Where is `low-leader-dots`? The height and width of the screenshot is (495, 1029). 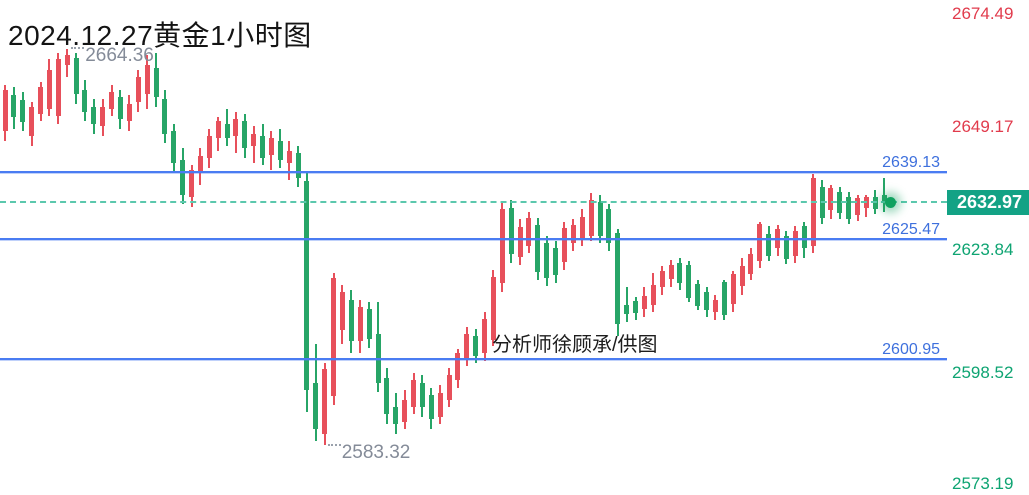 low-leader-dots is located at coordinates (334, 444).